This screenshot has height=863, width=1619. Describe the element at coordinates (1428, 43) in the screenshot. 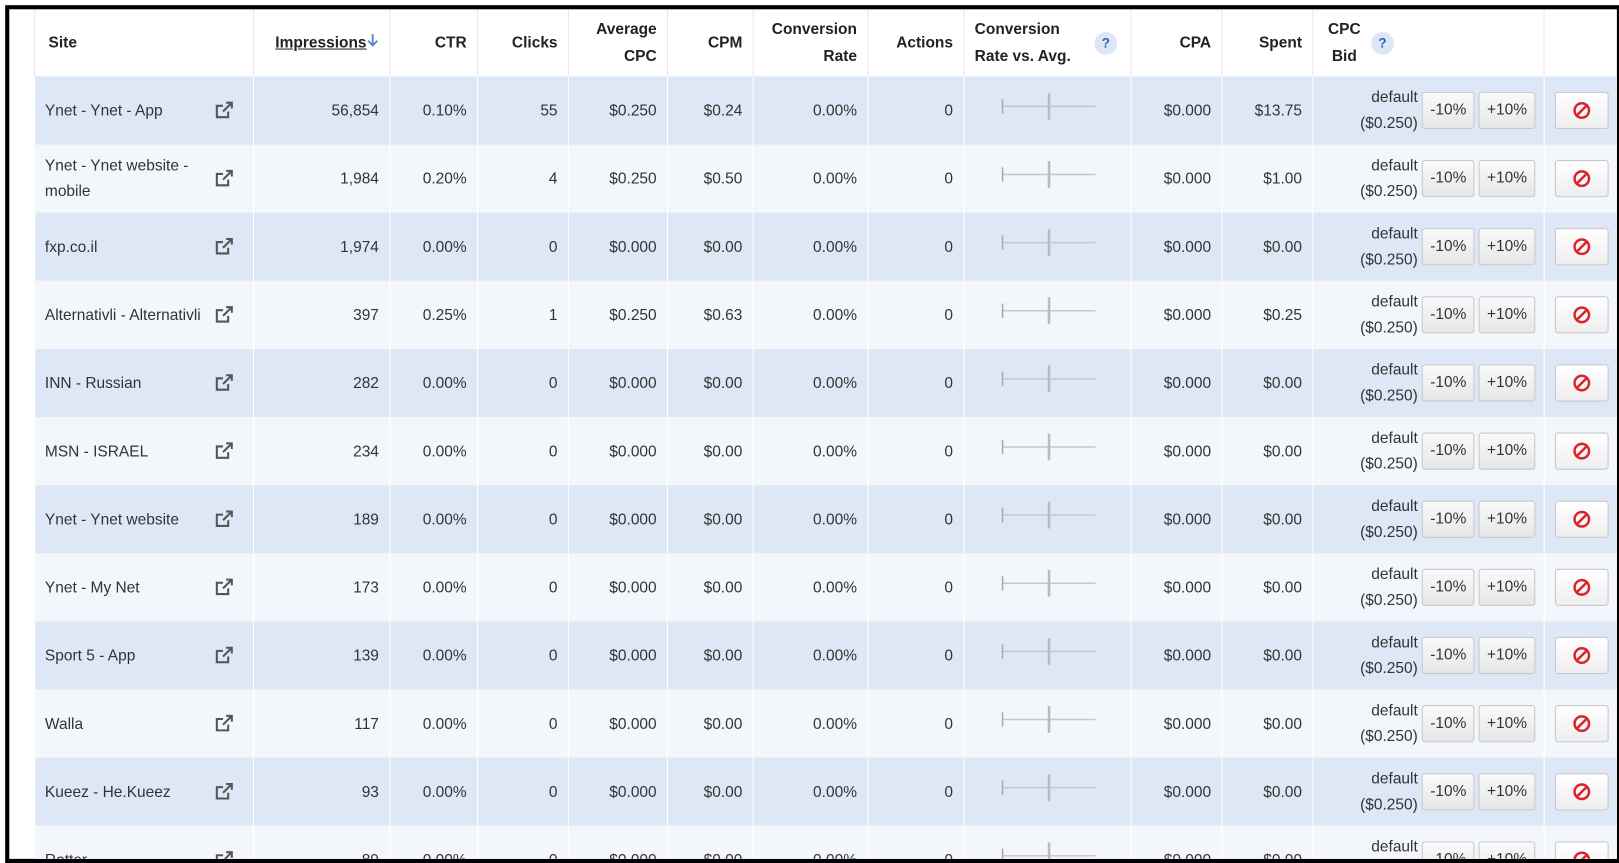

I see `column-header: CPC Bid?` at that location.